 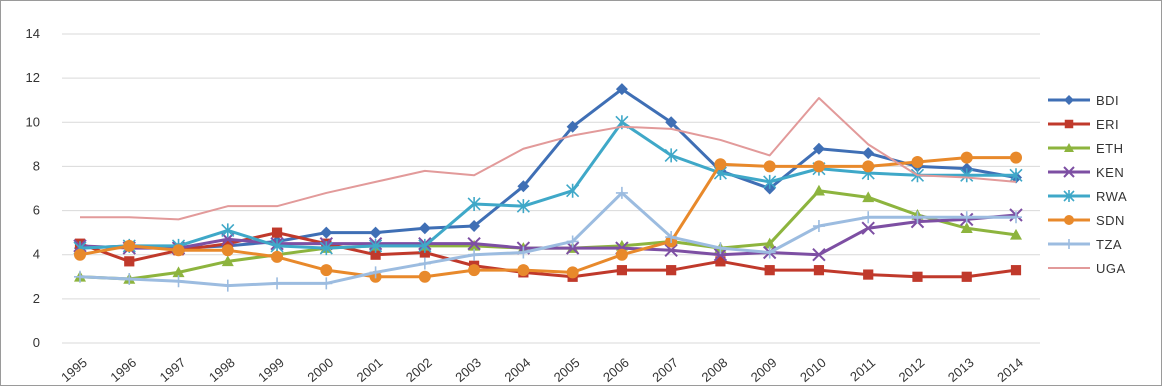 What do you see at coordinates (665, 370) in the screenshot?
I see `x-tick-label: 2007` at bounding box center [665, 370].